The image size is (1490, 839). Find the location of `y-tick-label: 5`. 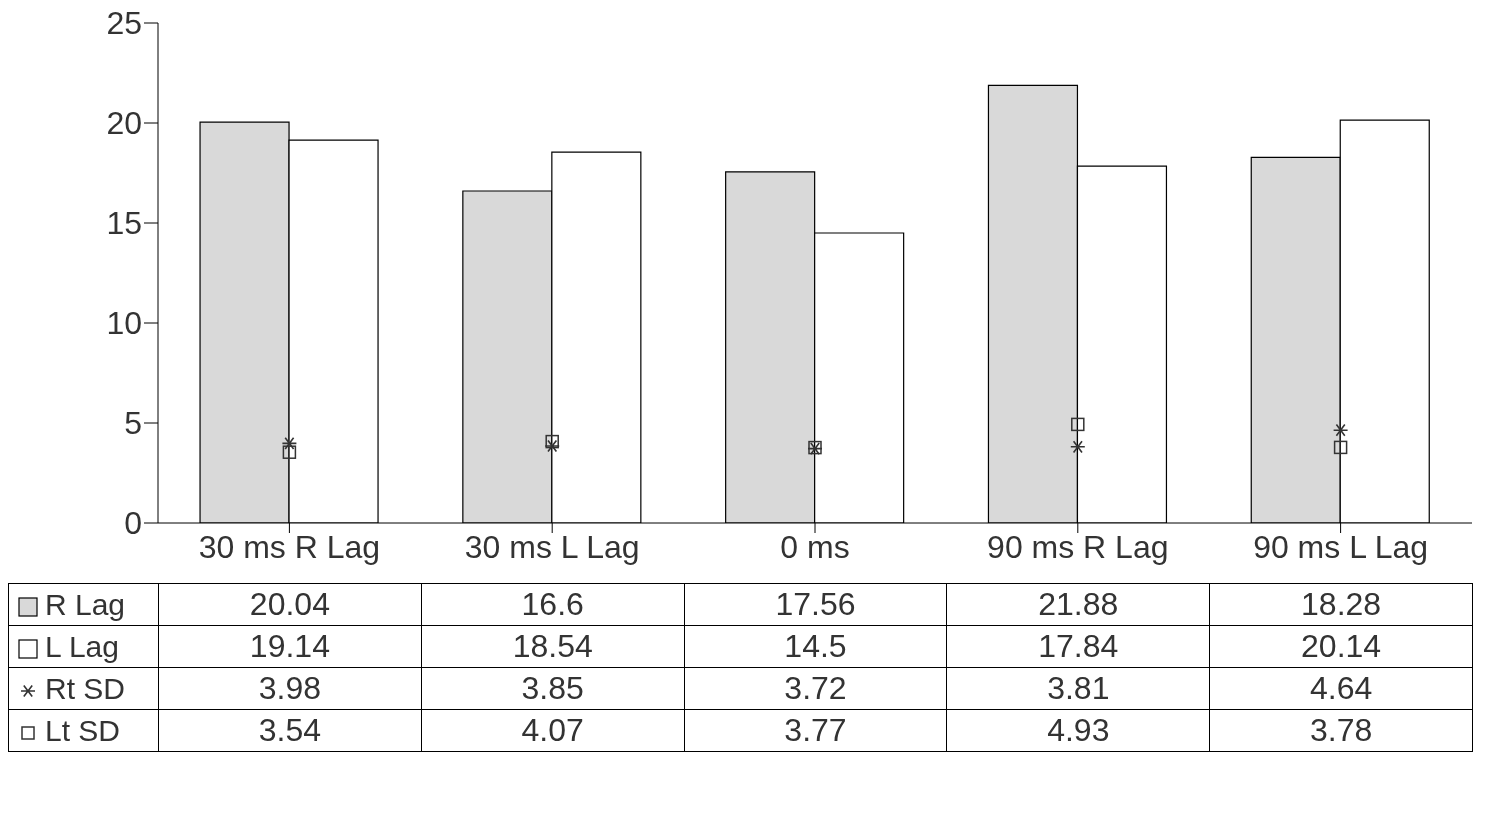

y-tick-label: 5 is located at coordinates (133, 423).